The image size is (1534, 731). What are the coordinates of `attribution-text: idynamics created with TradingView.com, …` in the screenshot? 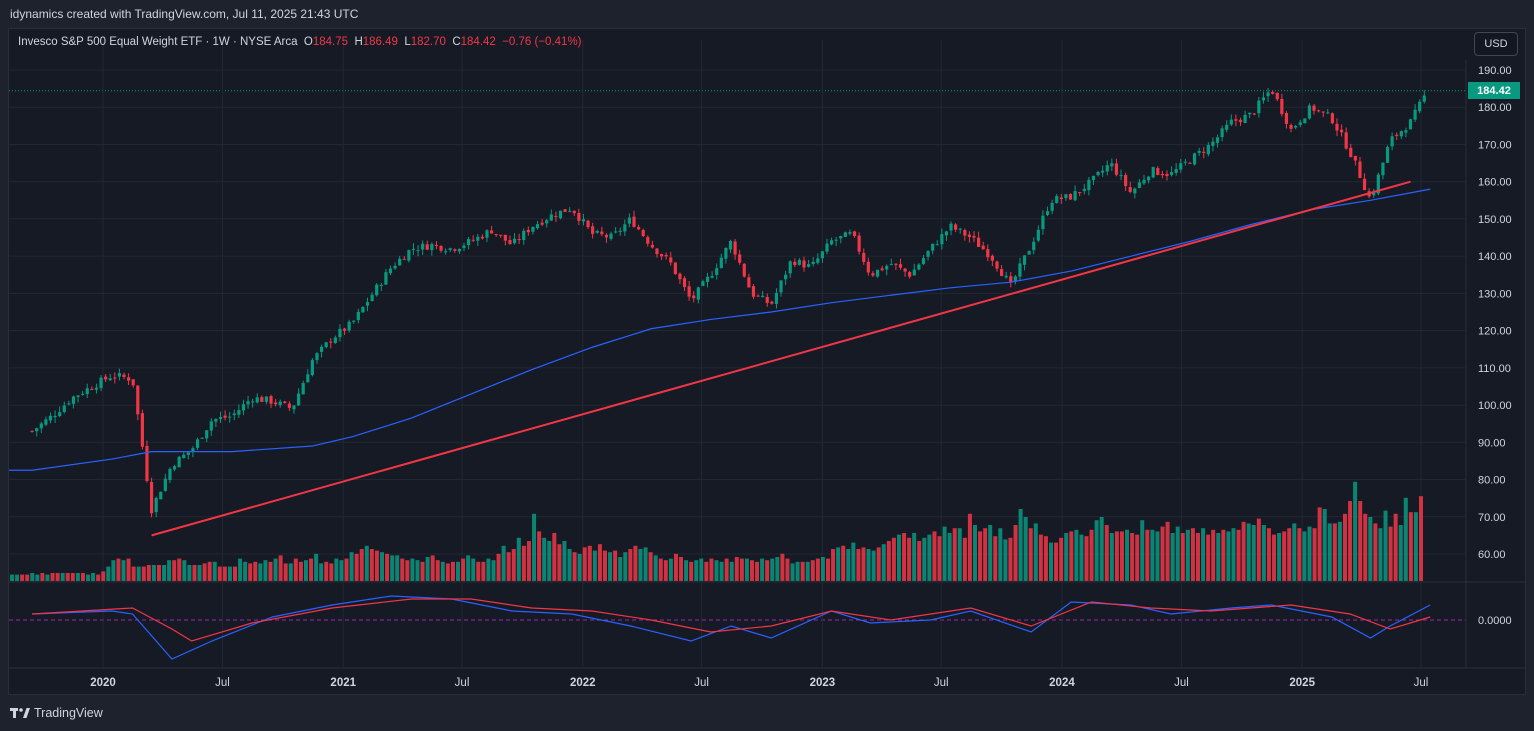 It's located at (184, 14).